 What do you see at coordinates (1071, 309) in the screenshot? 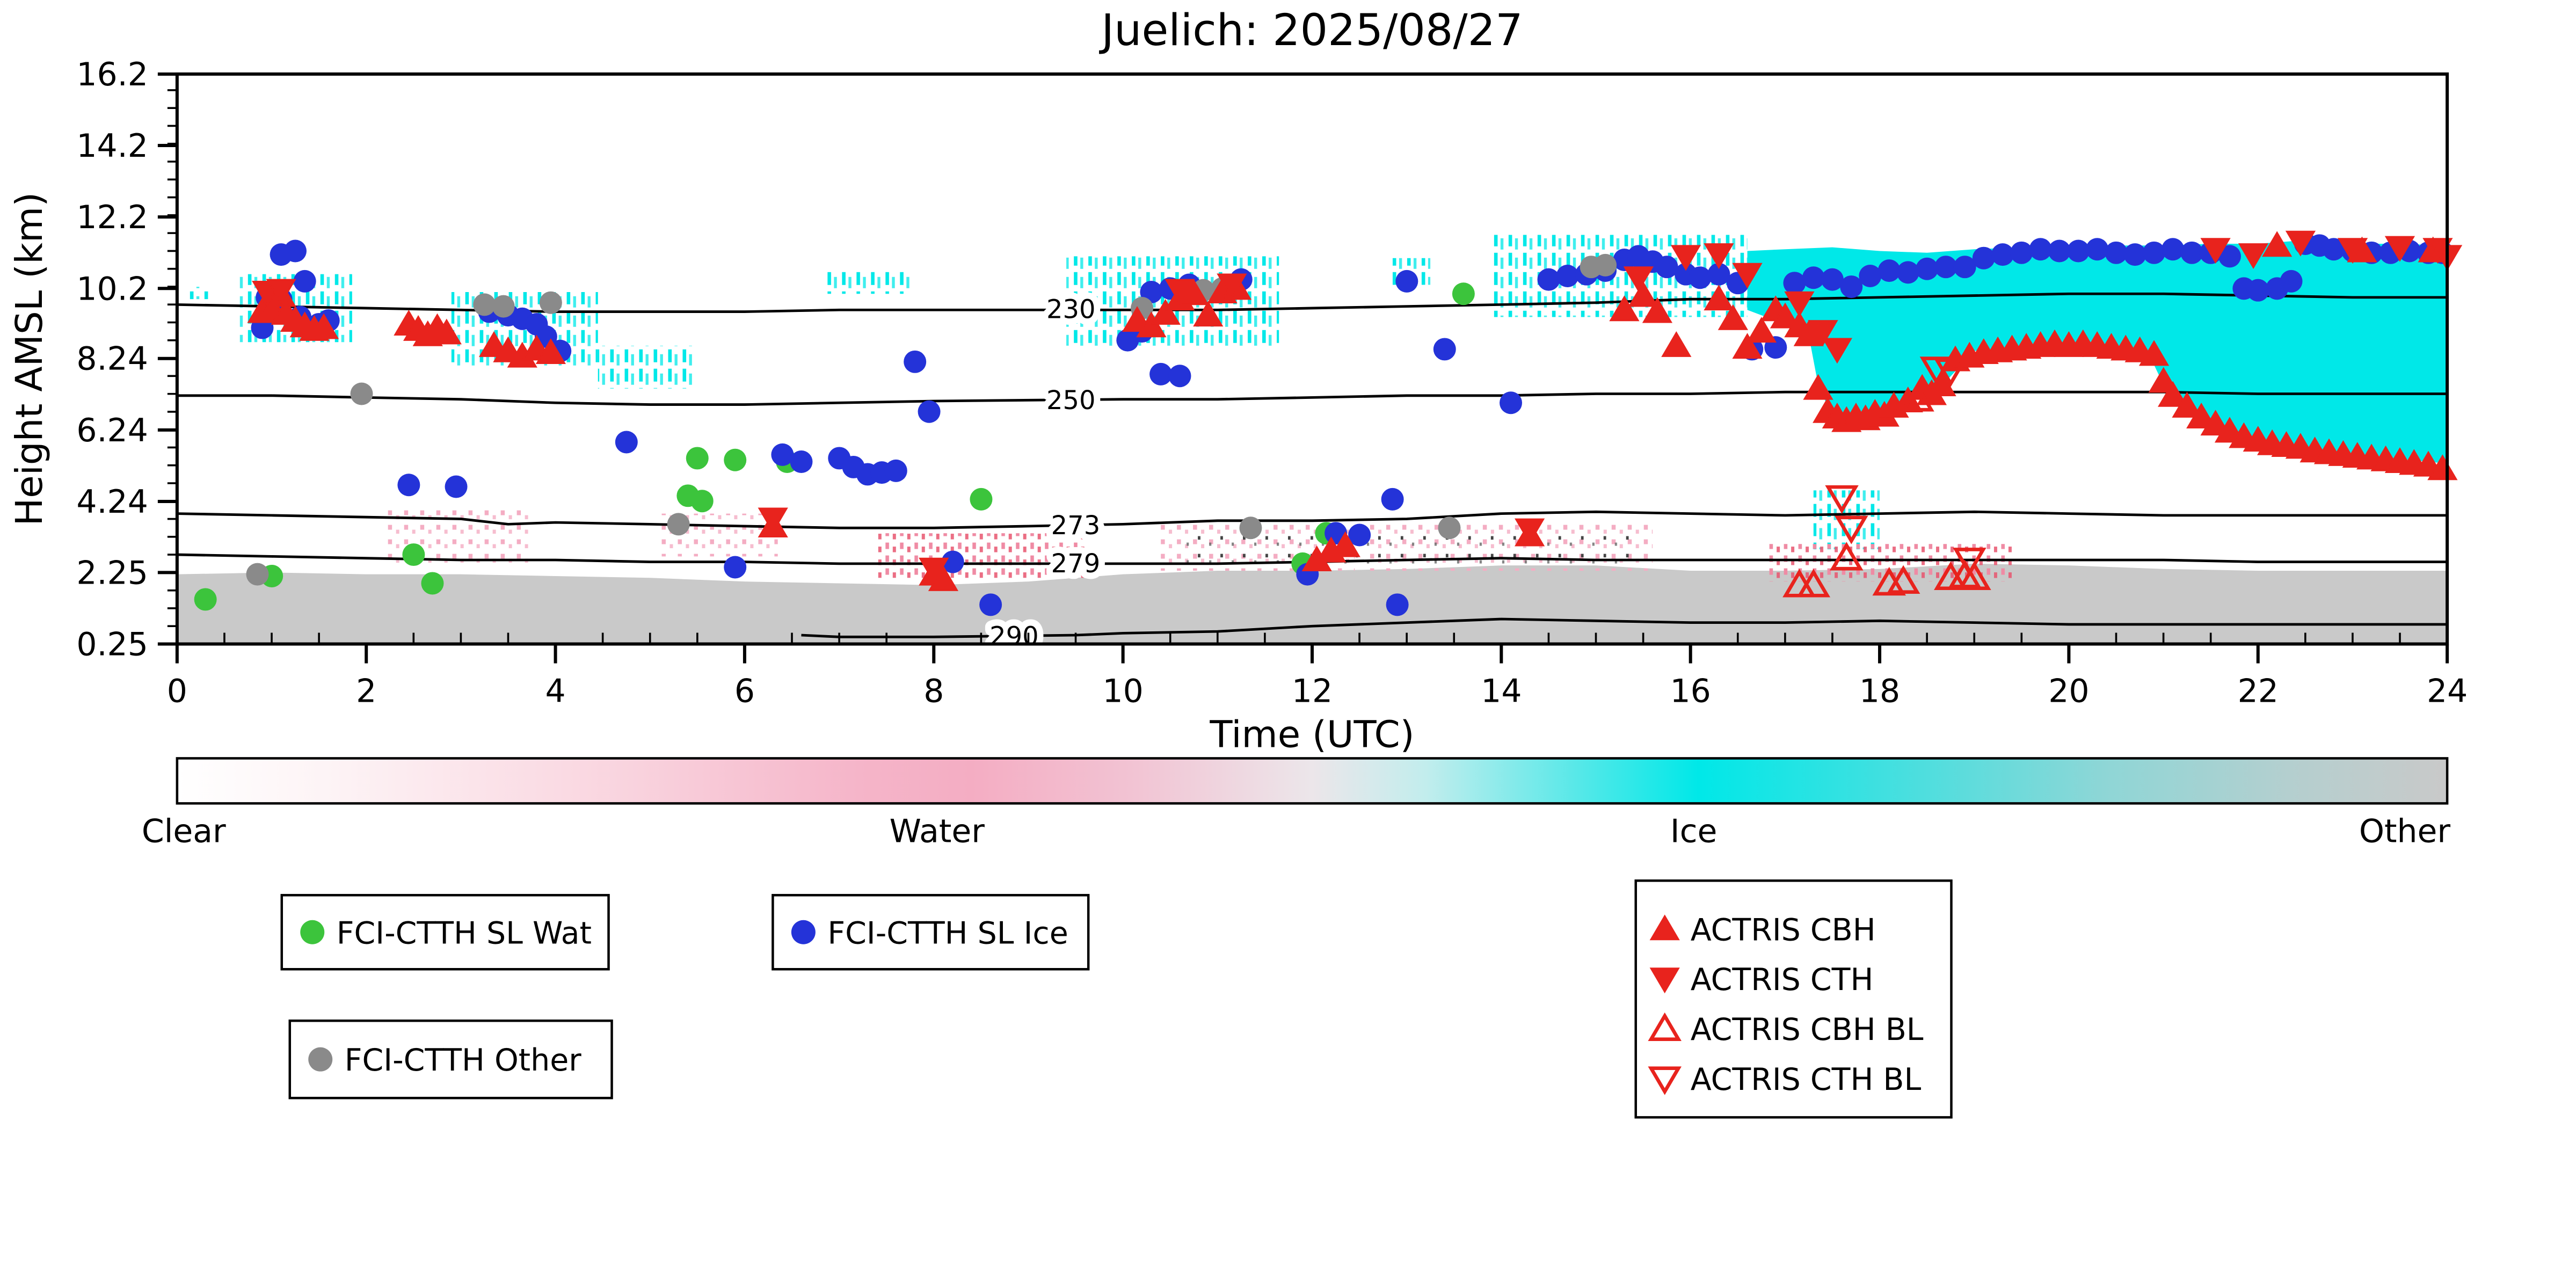
I see `contour-label: 230` at bounding box center [1071, 309].